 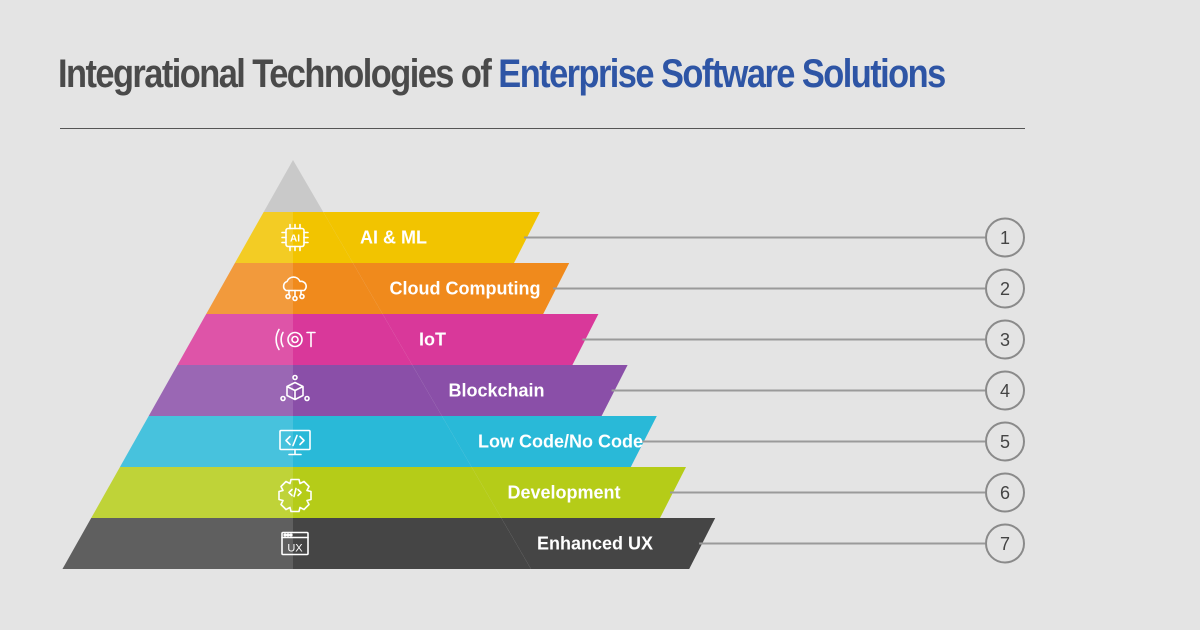 What do you see at coordinates (564, 493) in the screenshot?
I see `tier-label: Development` at bounding box center [564, 493].